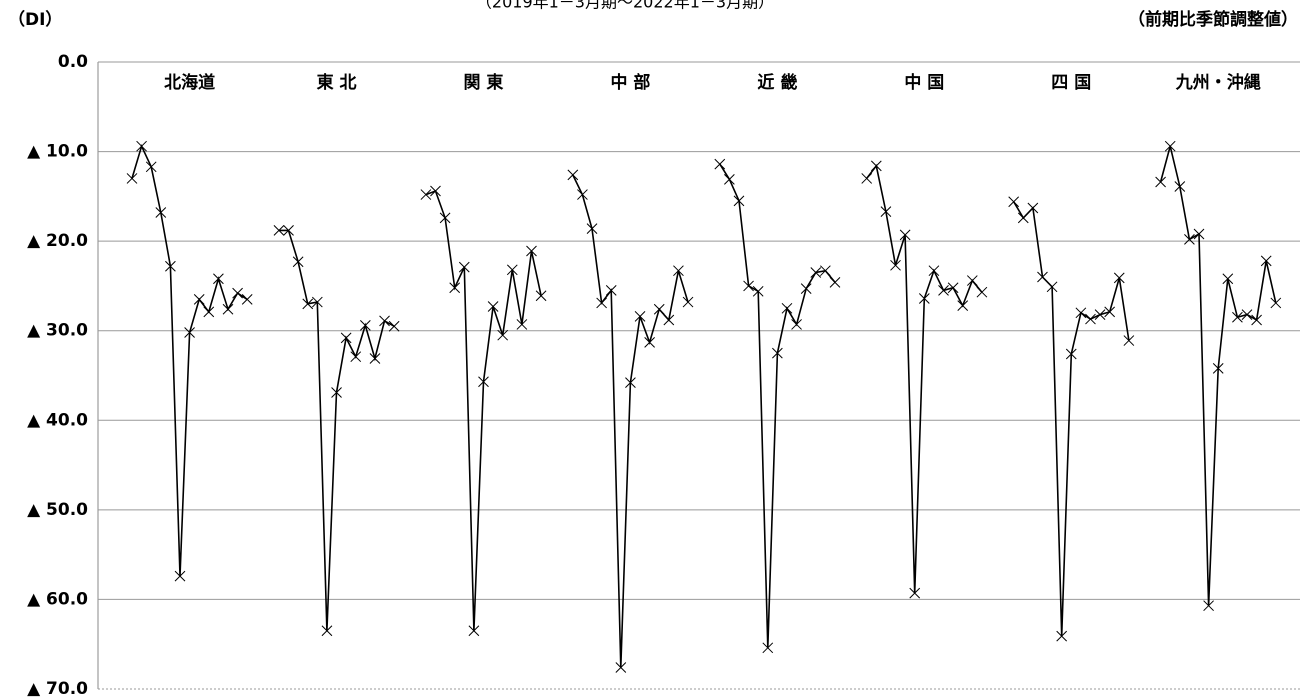  Describe the element at coordinates (337, 82) in the screenshot. I see `series-label: 東 北` at that location.